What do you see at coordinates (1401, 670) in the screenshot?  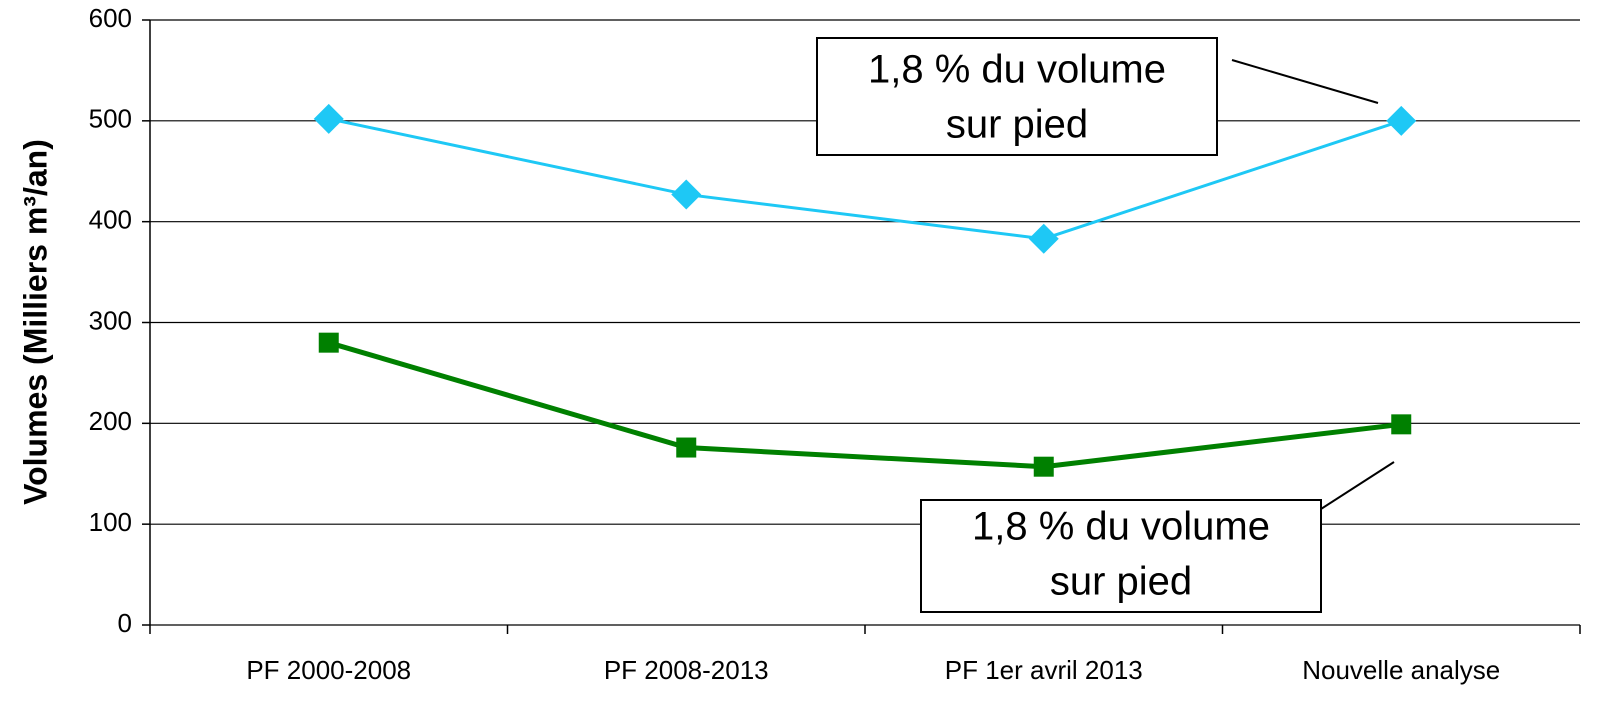 I see `x-tick-label: Nouvelle analyse` at bounding box center [1401, 670].